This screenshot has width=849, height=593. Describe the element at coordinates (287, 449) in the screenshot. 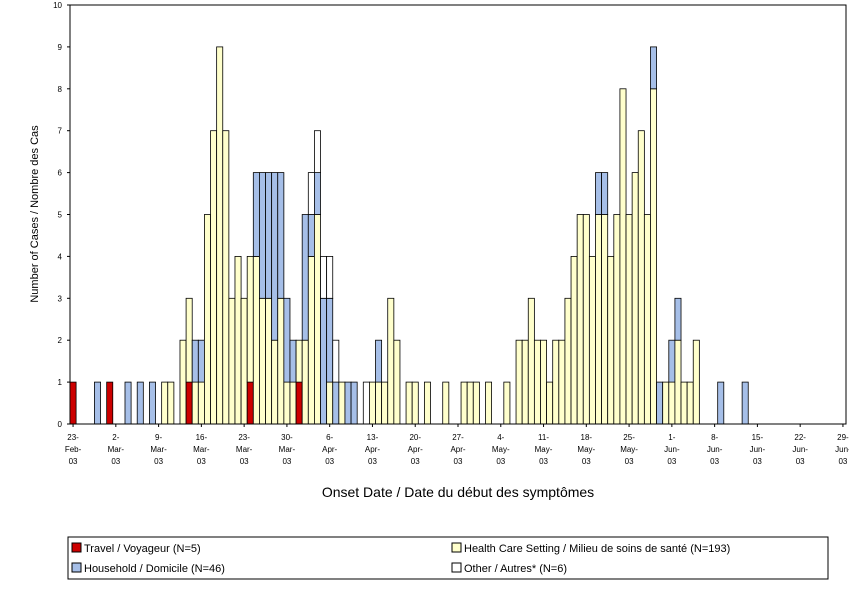

I see `x-tick-label: 30-Mar-03` at that location.